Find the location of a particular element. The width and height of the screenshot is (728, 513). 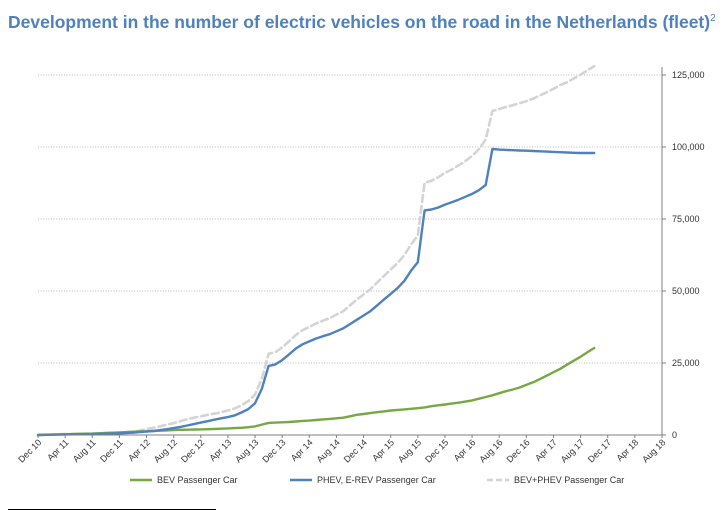

y-tick-label: 100,000 is located at coordinates (688, 147).